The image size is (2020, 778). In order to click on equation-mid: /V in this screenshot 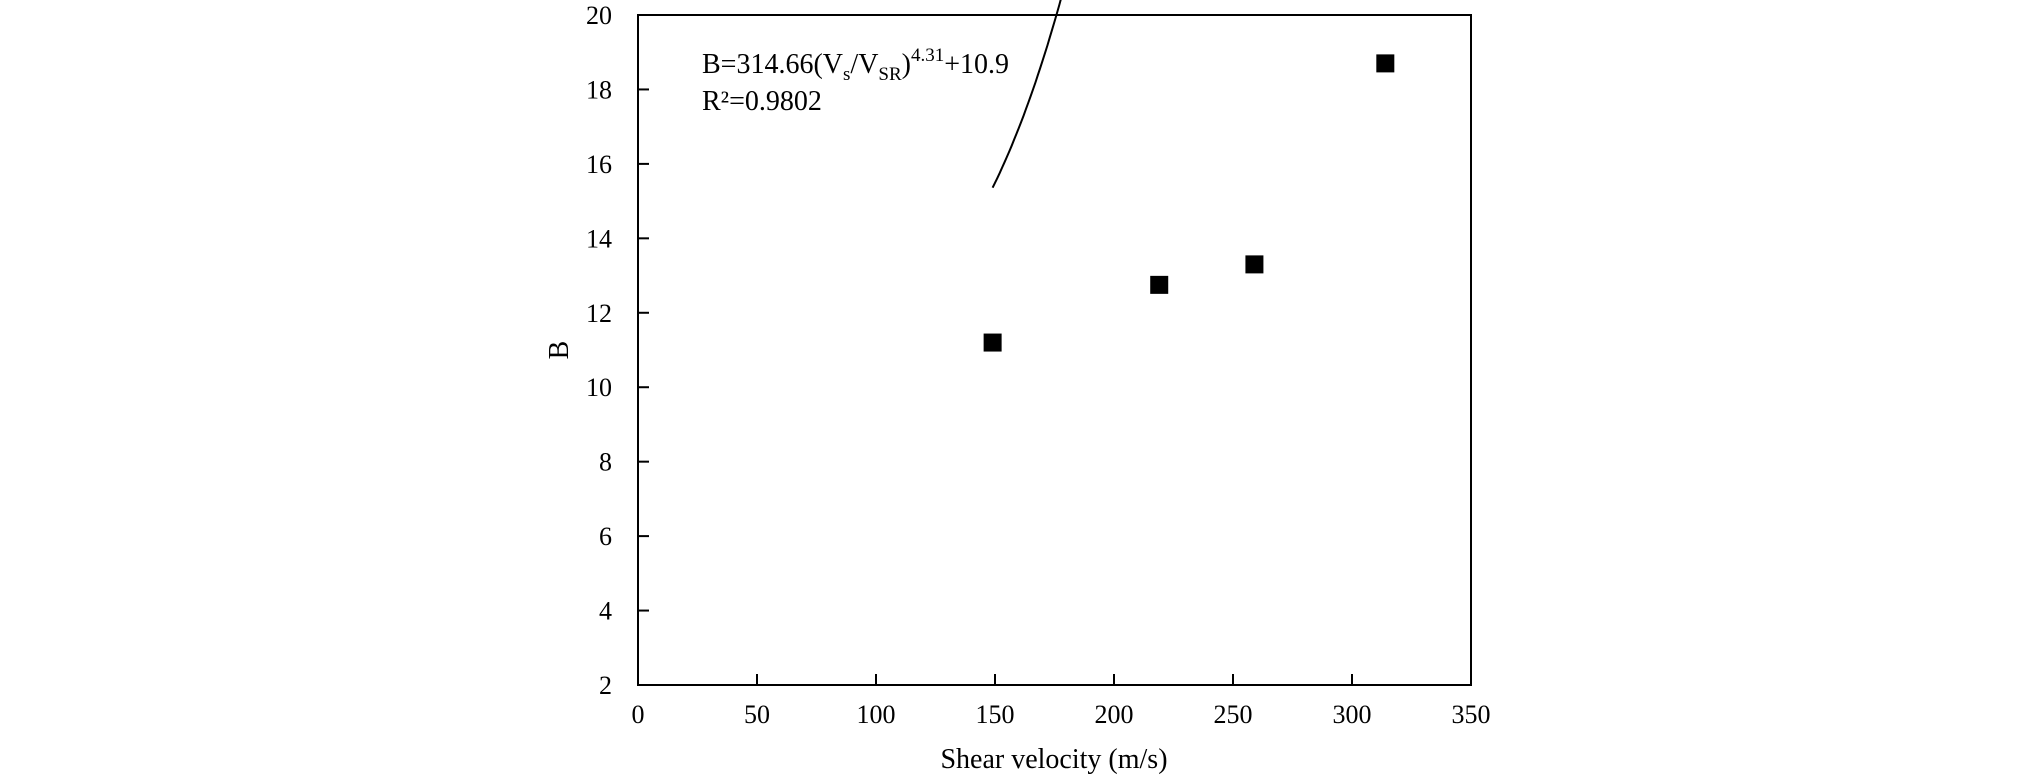, I will do `click(864, 64)`.